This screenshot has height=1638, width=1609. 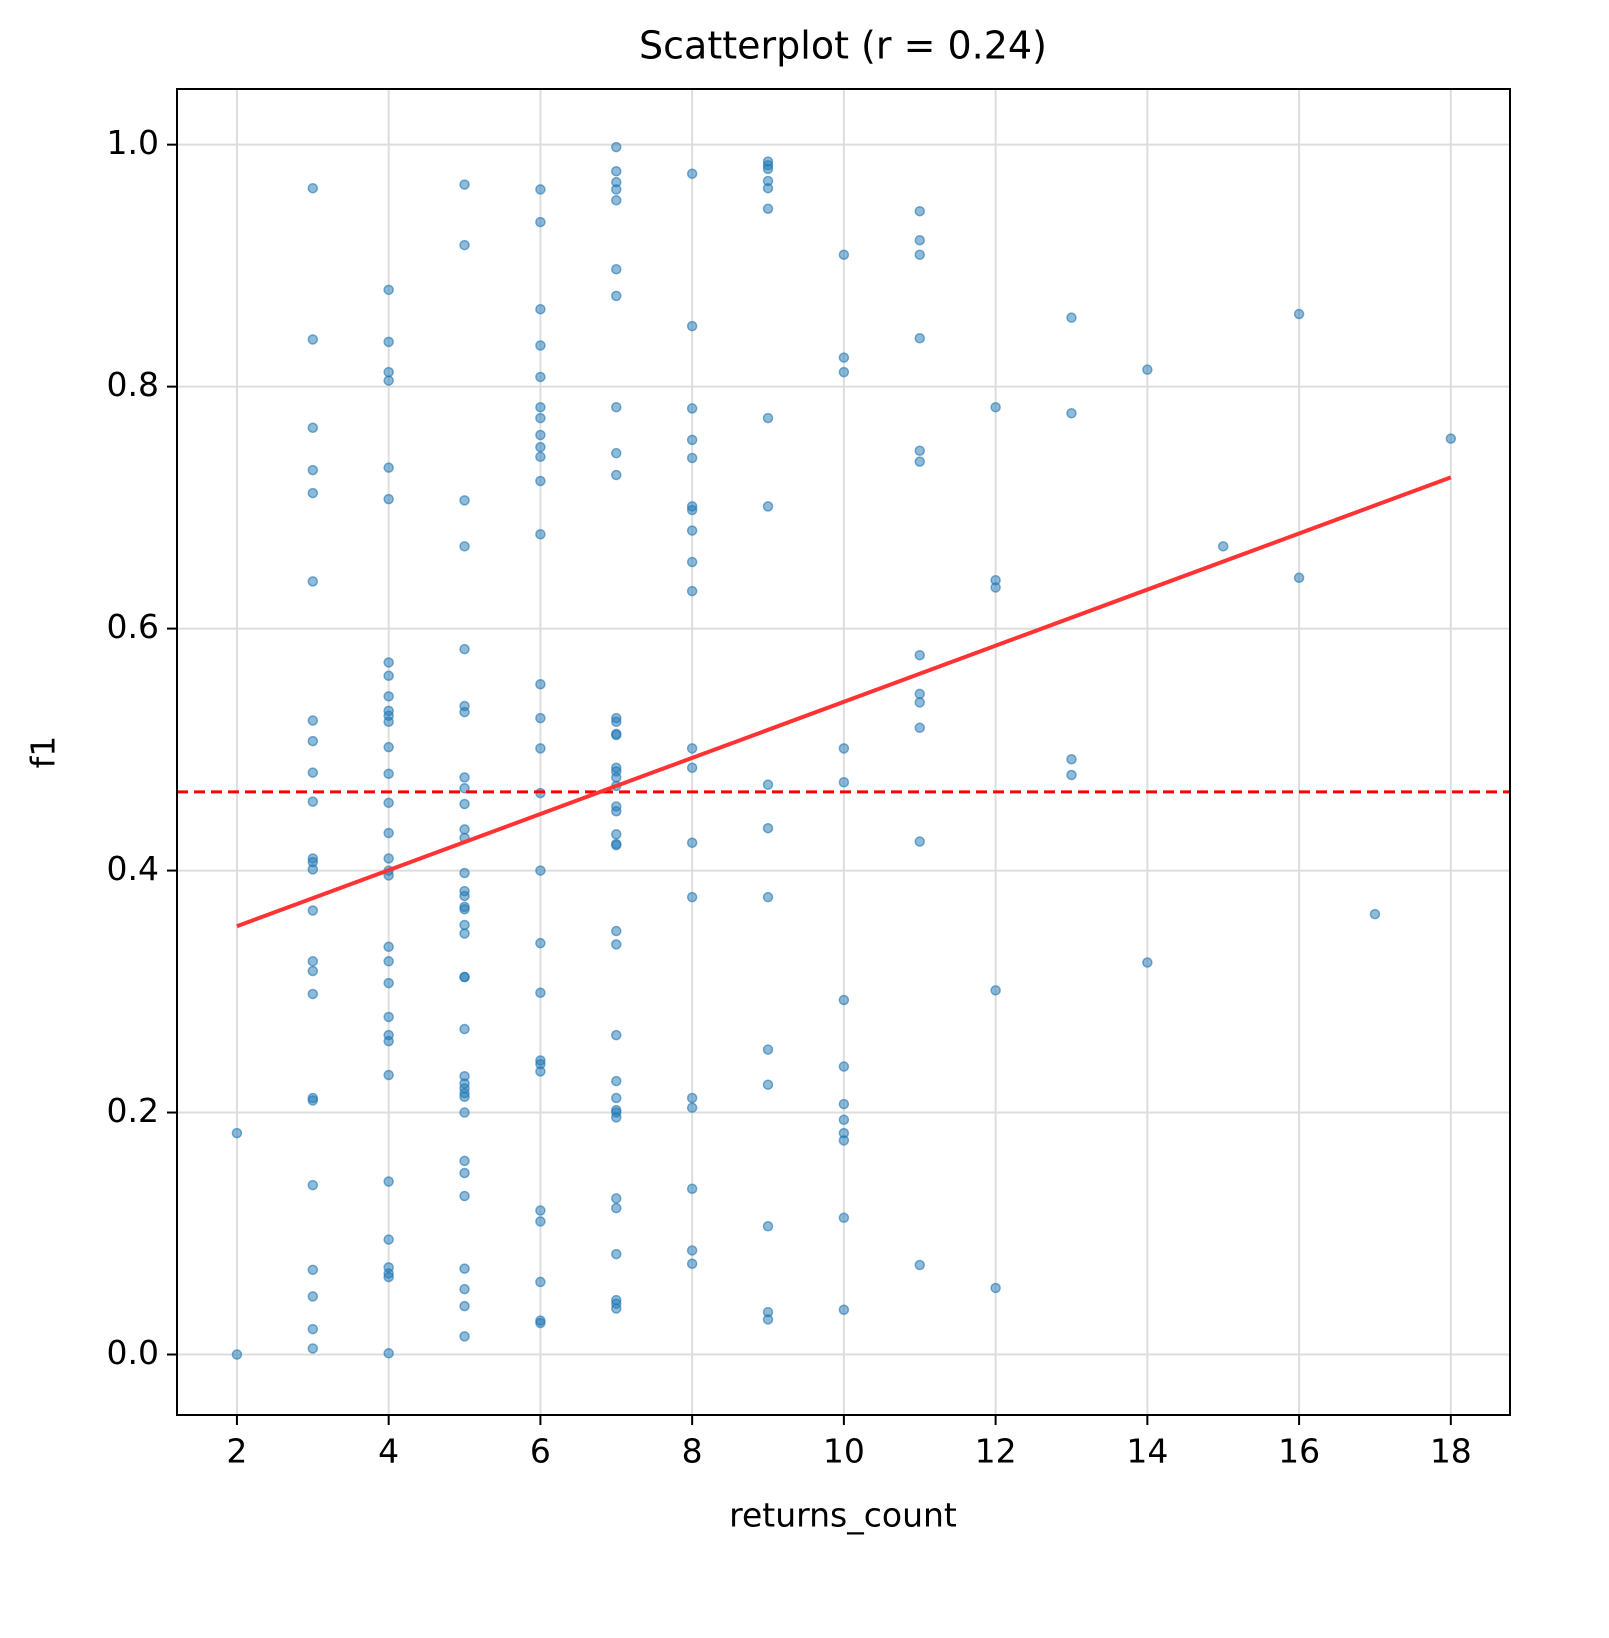 What do you see at coordinates (133, 868) in the screenshot?
I see `y-tick-label: 0.4` at bounding box center [133, 868].